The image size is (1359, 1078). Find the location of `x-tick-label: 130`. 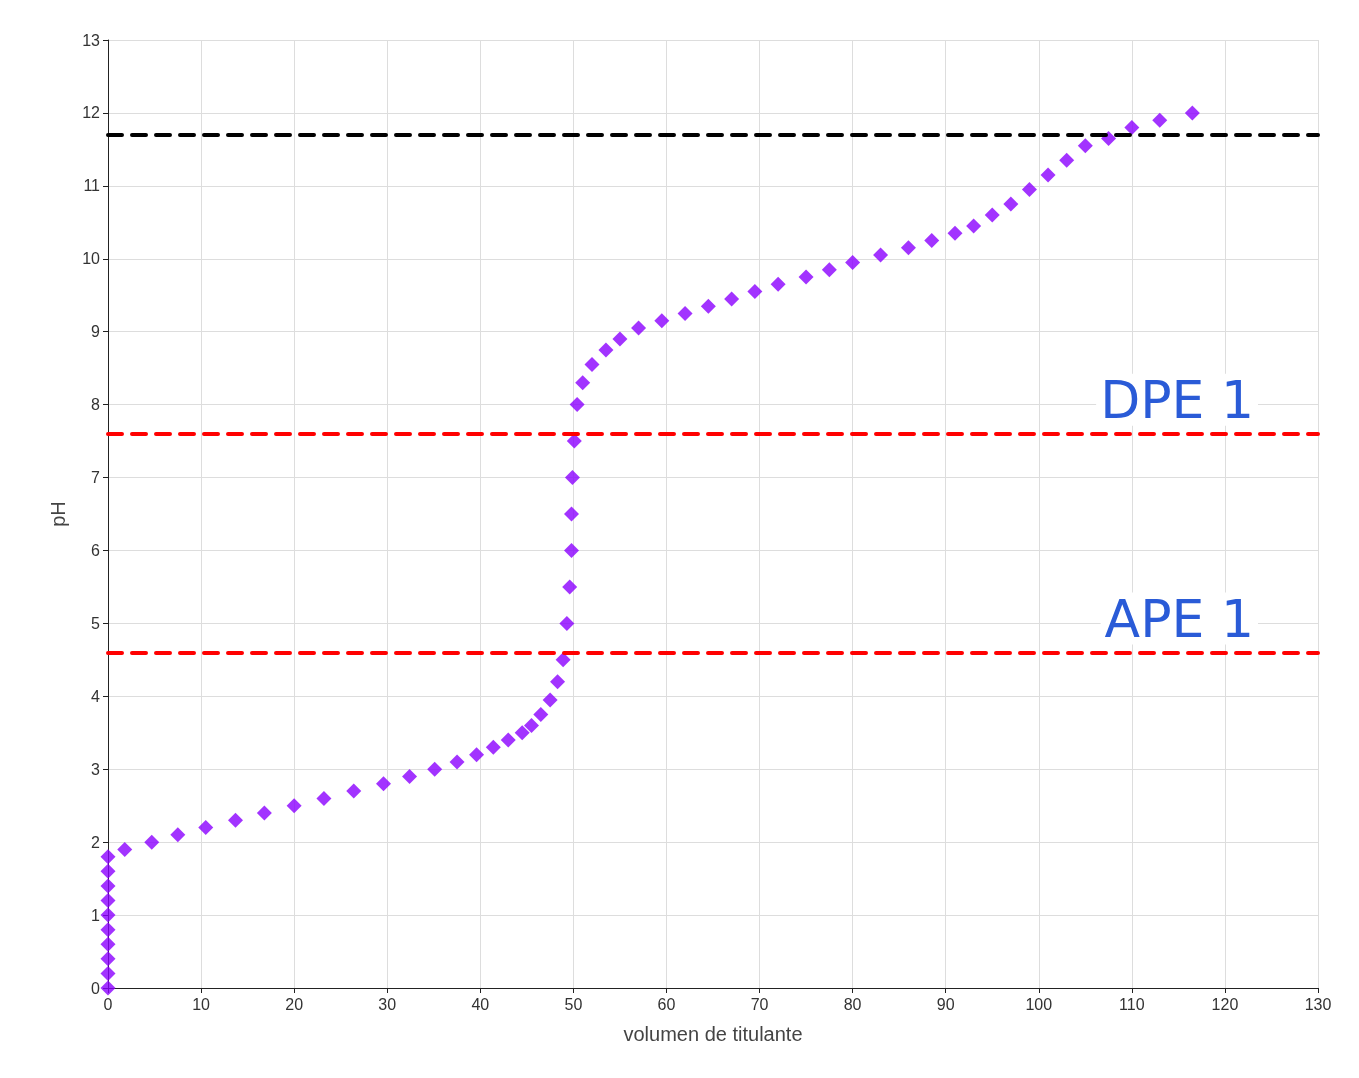

x-tick-label: 130 is located at coordinates (1318, 1004).